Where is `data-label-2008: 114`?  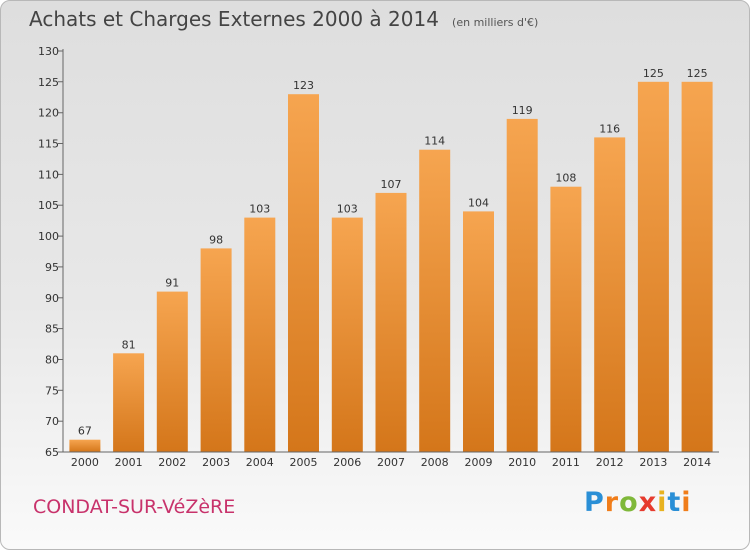
data-label-2008: 114 is located at coordinates (434, 141).